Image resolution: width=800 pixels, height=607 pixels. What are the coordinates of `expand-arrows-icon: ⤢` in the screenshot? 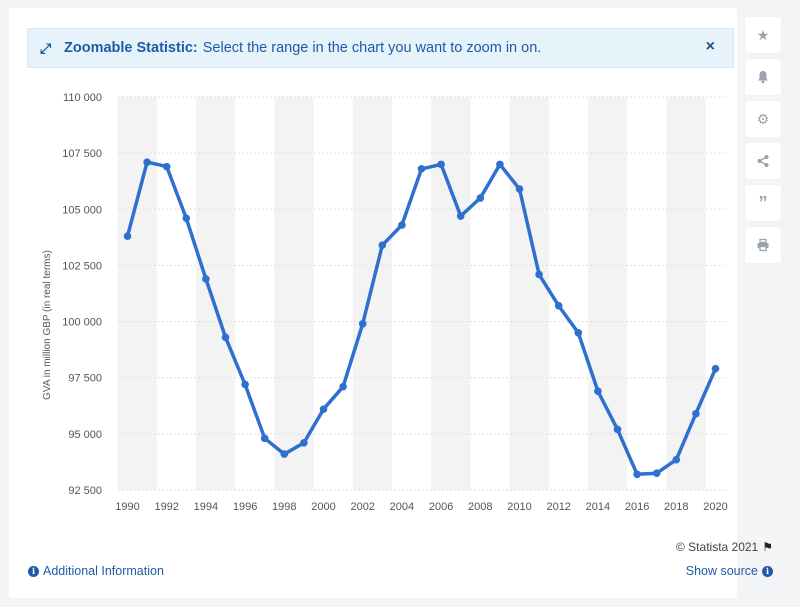 It's located at (46, 47).